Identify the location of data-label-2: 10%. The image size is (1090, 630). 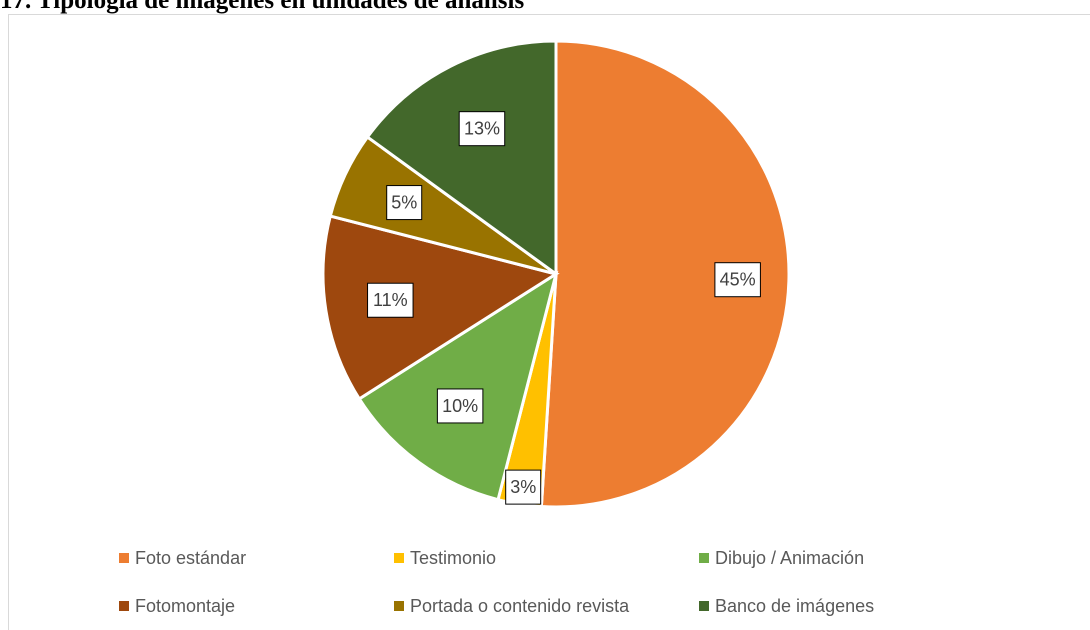
(460, 406).